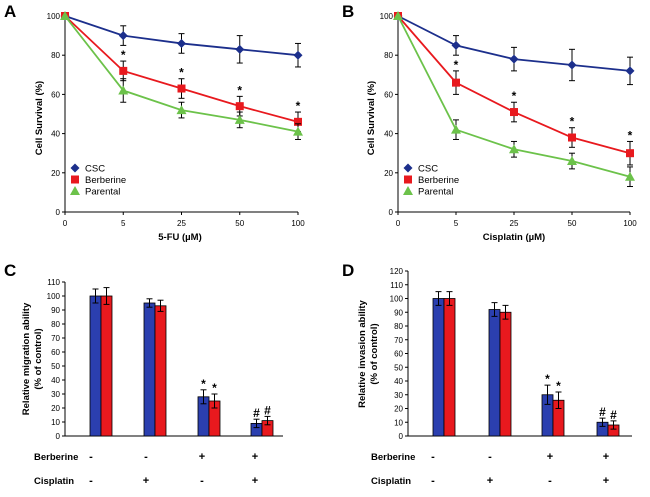 The height and width of the screenshot is (497, 650). I want to click on panel-d-y-tick-label: 80, so click(398, 326).